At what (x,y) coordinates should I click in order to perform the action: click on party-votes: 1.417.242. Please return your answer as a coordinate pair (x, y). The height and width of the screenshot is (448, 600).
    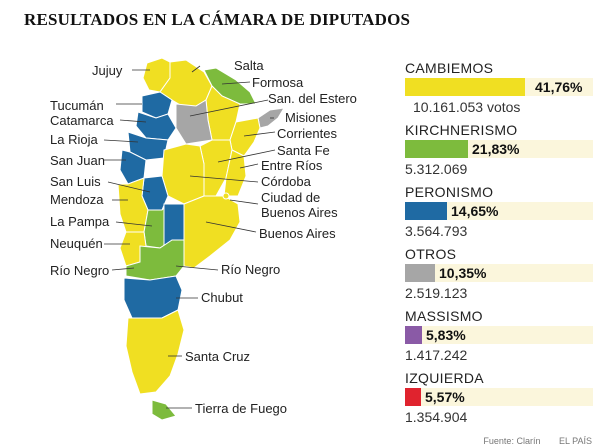
    Looking at the image, I should click on (436, 355).